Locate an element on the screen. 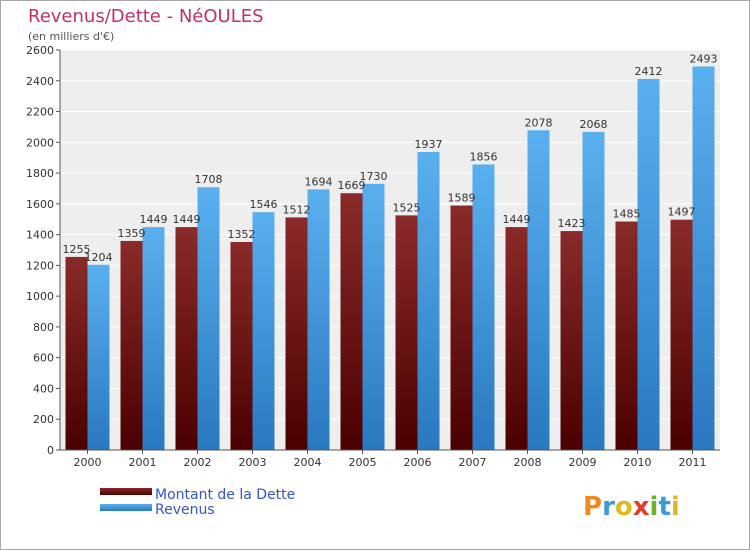 The width and height of the screenshot is (750, 554). y-tick-label: 800 is located at coordinates (43, 327).